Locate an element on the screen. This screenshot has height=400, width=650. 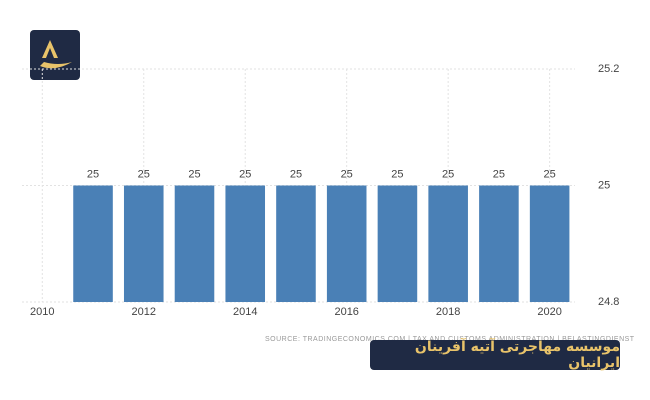
y-tick-label: 25 is located at coordinates (604, 185).